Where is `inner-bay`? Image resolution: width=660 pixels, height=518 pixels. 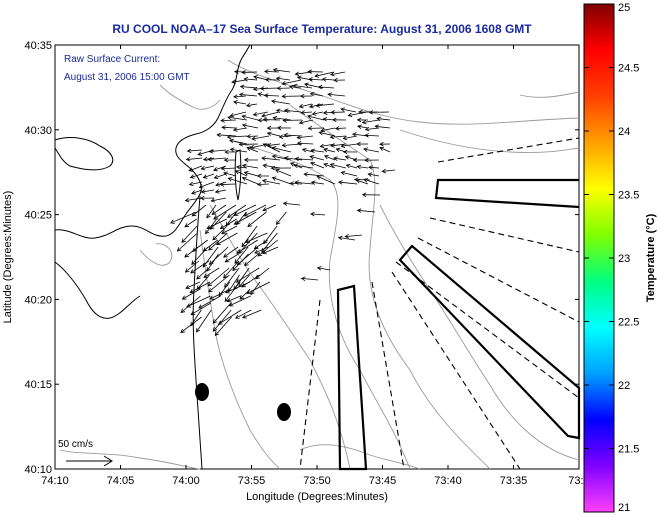
inner-bay is located at coordinates (97, 290).